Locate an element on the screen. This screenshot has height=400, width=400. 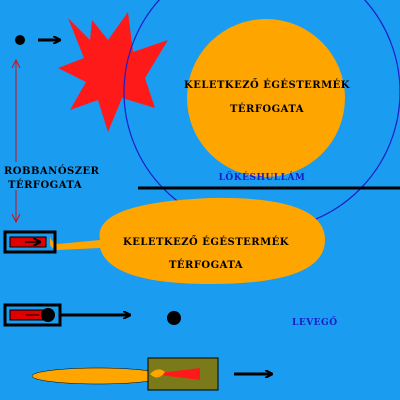
barrel-tube-middle is located at coordinates (30, 242).